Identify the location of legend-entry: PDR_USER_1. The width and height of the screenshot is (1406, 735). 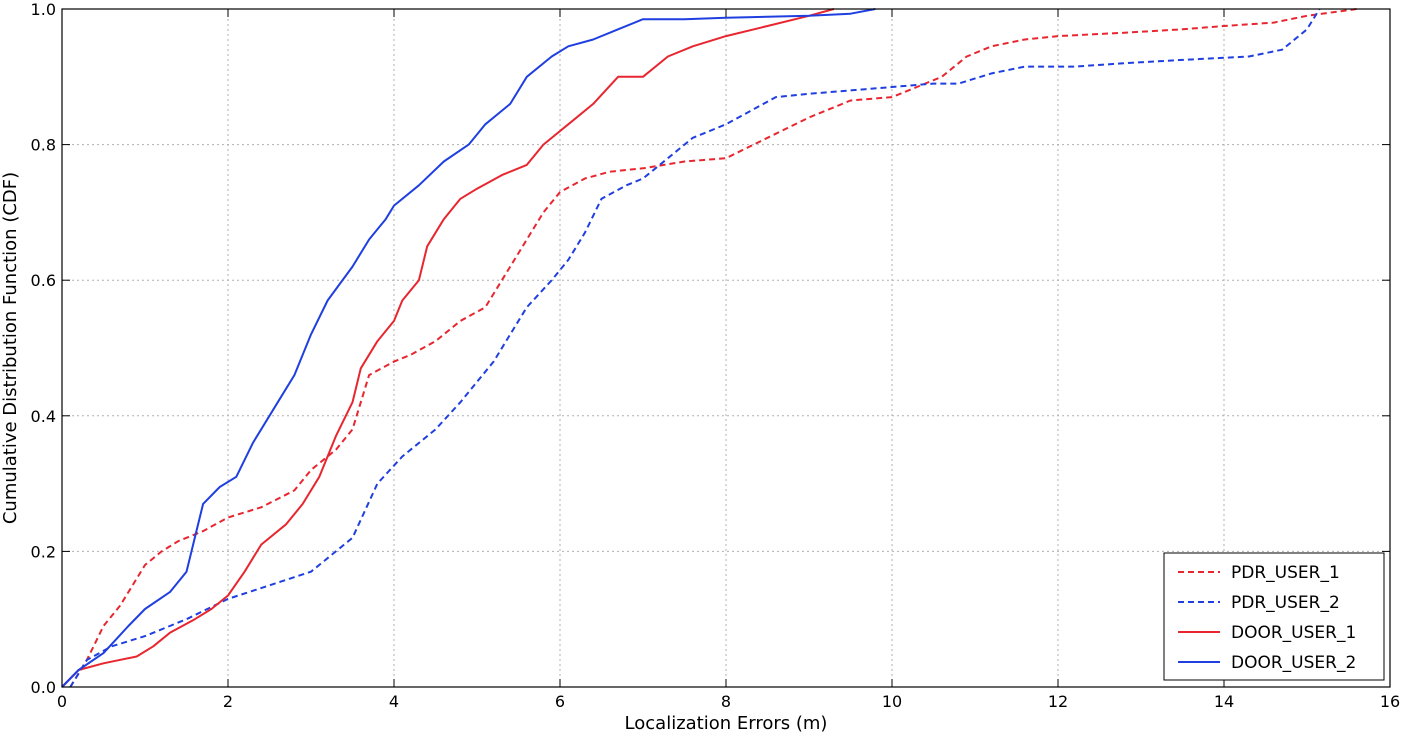
(1259, 573).